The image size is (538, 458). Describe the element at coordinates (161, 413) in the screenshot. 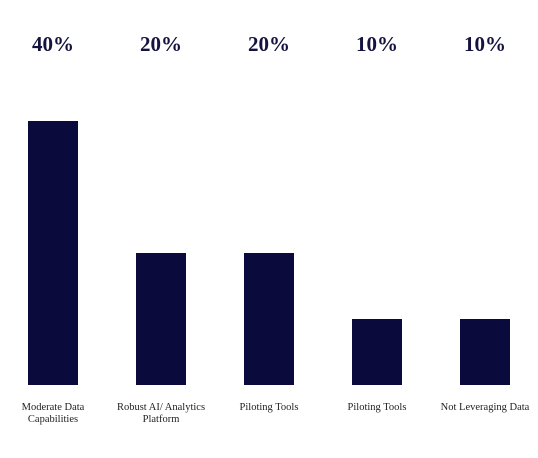

I see `category-label: Robust AI/ Analytics Platform` at that location.